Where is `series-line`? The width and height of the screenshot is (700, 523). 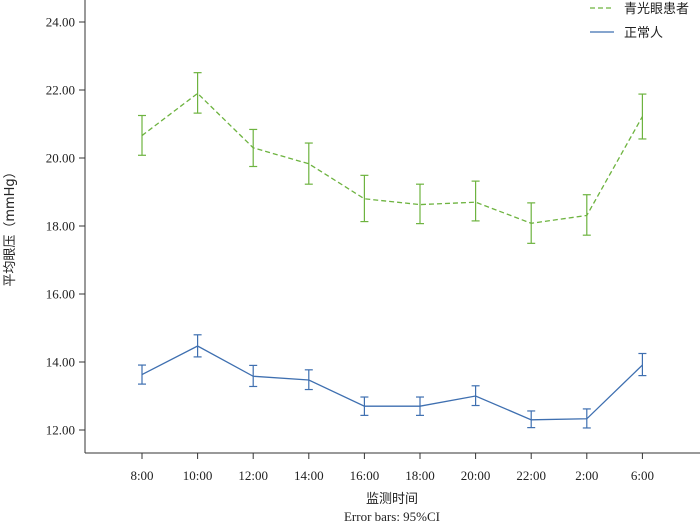 series-line is located at coordinates (392, 383).